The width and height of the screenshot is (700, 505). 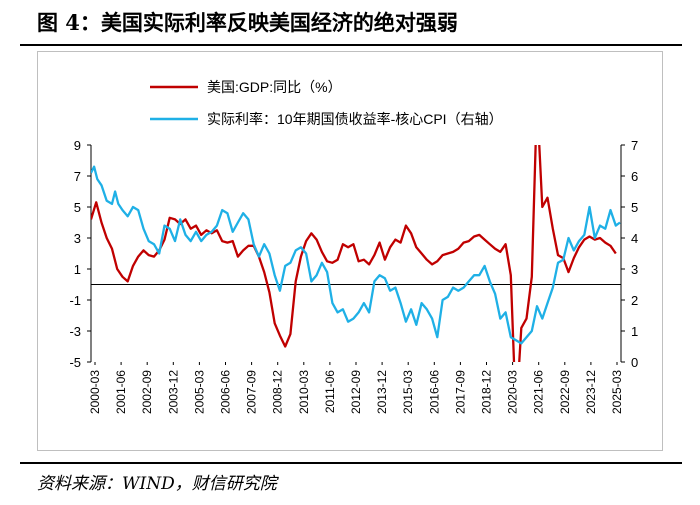 I want to click on right-y-tick-label: 0, so click(x=634, y=362).